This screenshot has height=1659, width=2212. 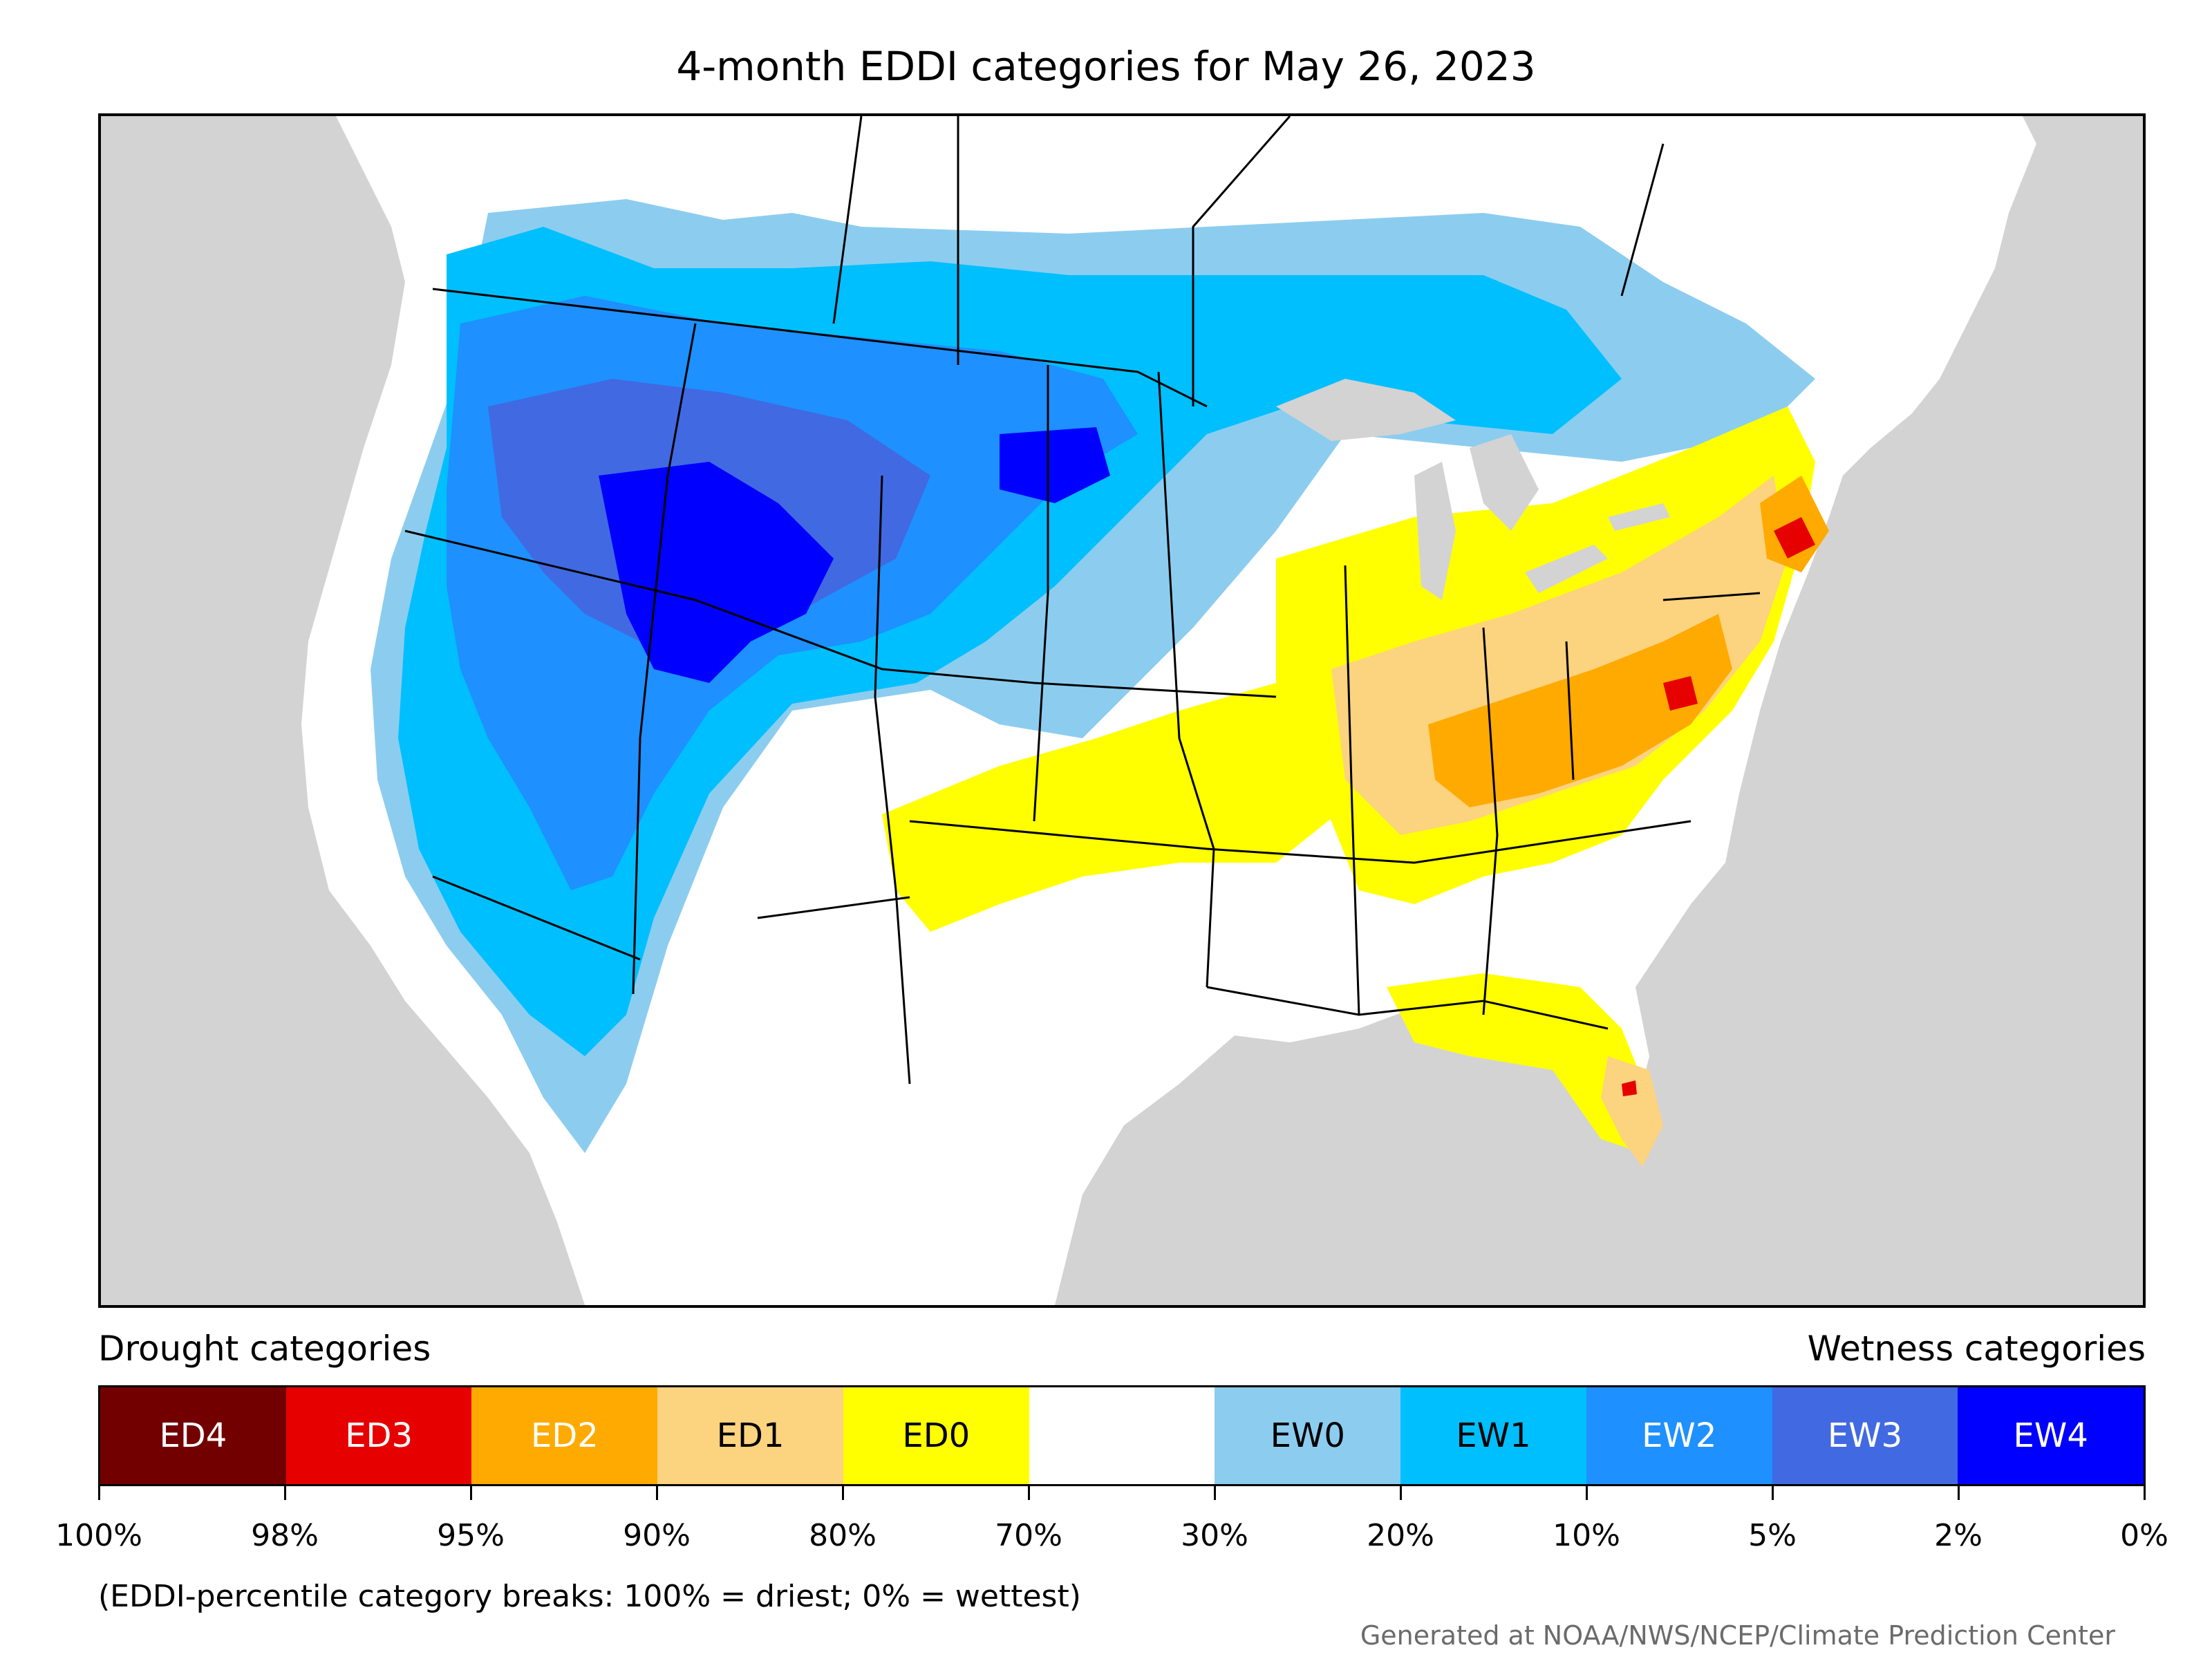 I want to click on colorbar-cell-ed4: ED4, so click(x=193, y=1436).